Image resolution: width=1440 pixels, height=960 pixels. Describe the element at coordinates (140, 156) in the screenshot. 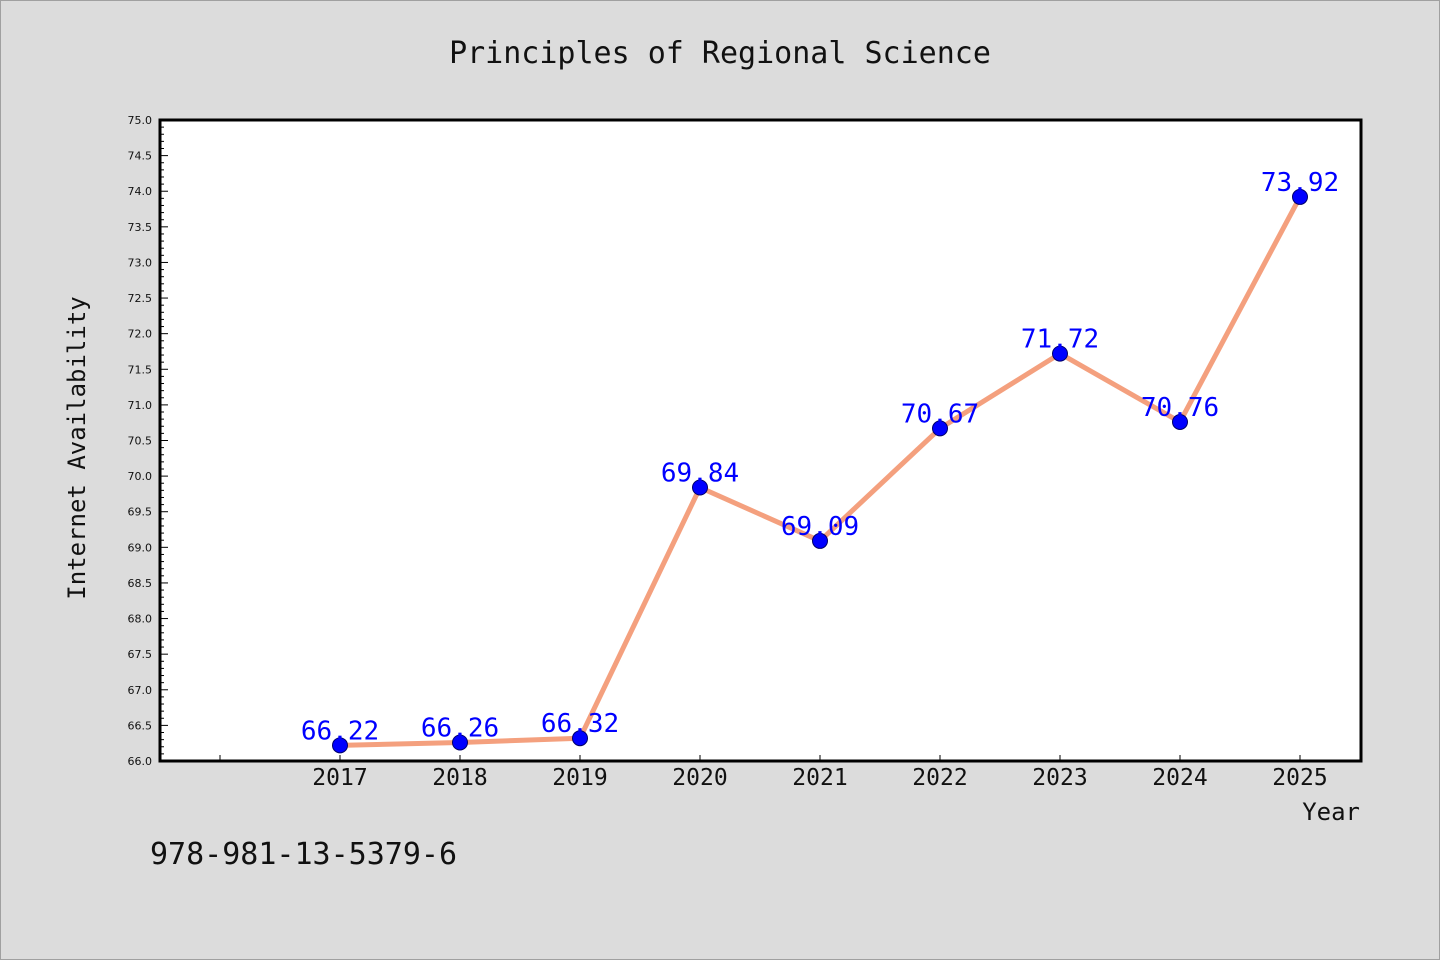

I see `y-tick-label: 74.5` at that location.